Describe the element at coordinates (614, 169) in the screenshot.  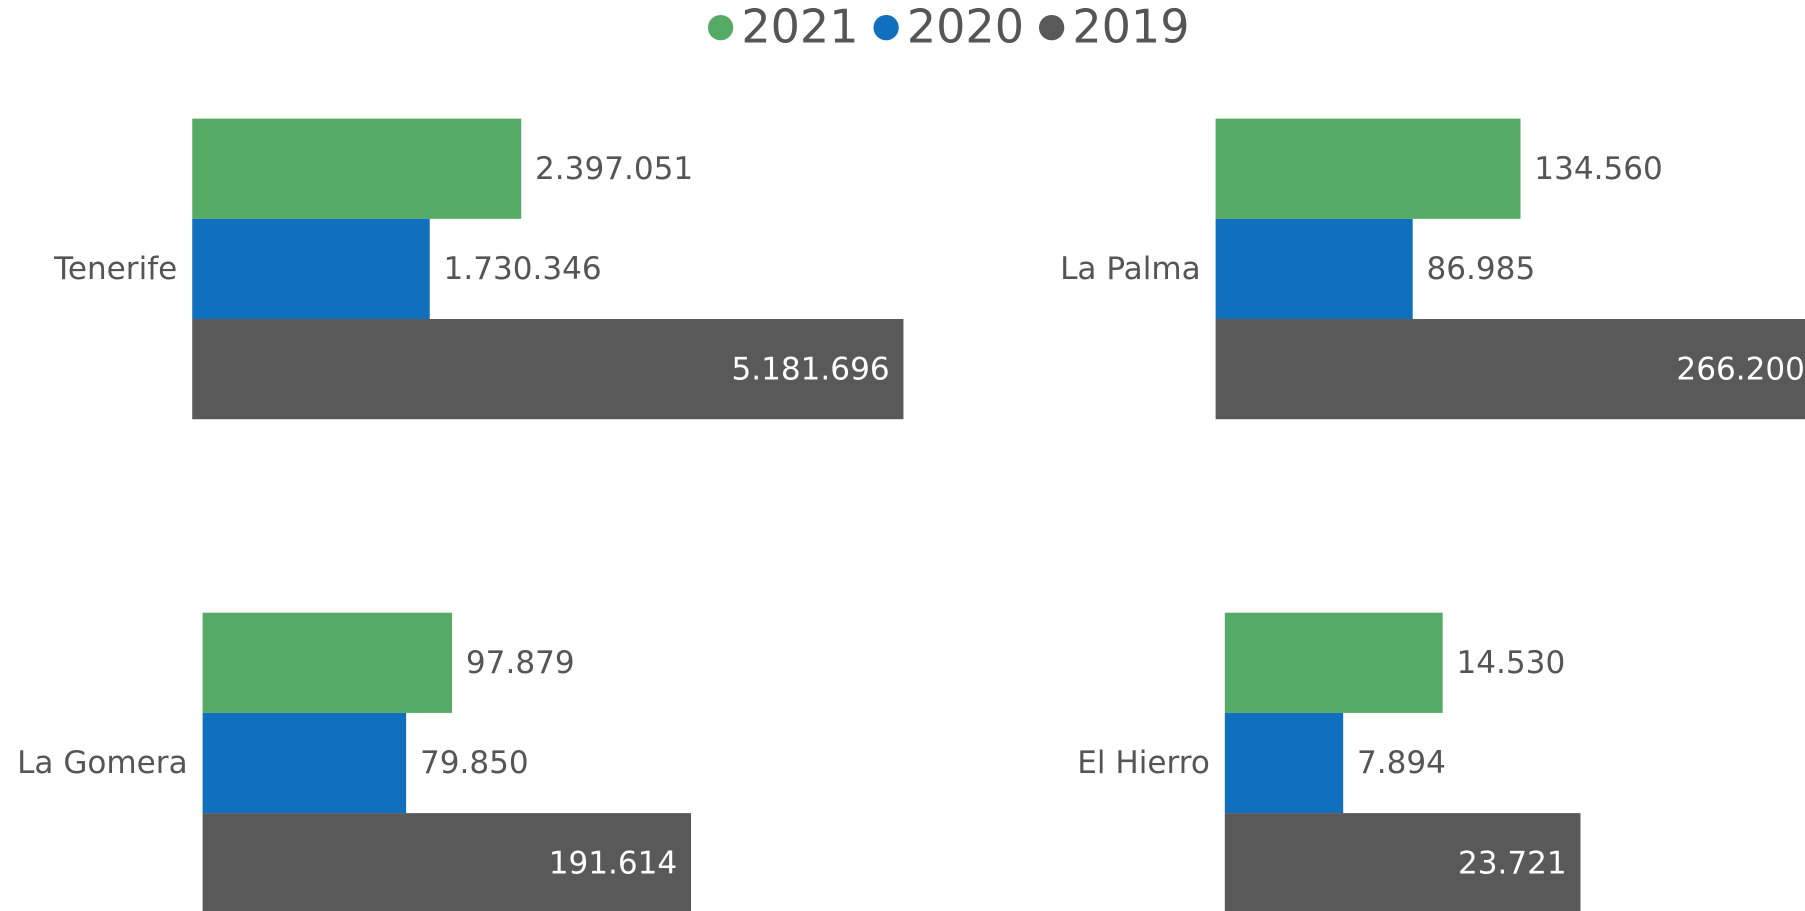
I see `data-label: 2.397.051` at that location.